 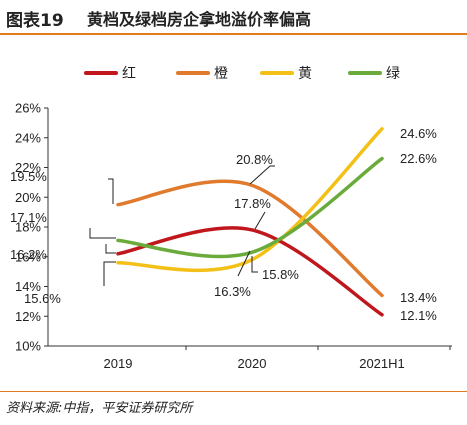 What do you see at coordinates (129, 74) in the screenshot?
I see `legend-label-0: 红` at bounding box center [129, 74].